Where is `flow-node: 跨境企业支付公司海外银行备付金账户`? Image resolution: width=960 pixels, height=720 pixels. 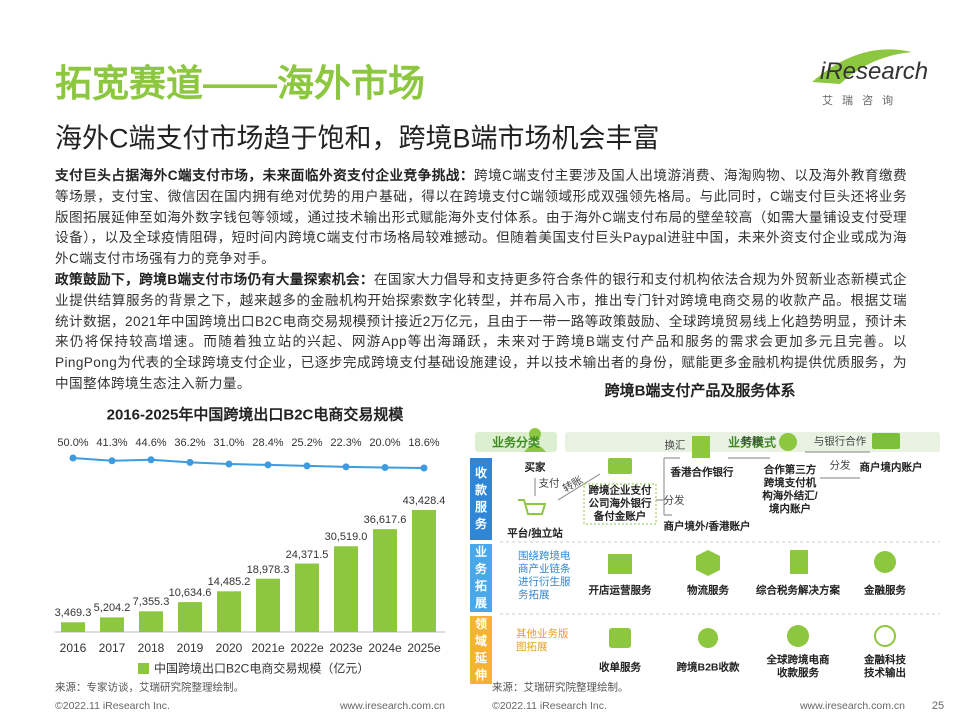 flow-node: 跨境企业支付公司海外银行备付金账户 is located at coordinates (620, 503).